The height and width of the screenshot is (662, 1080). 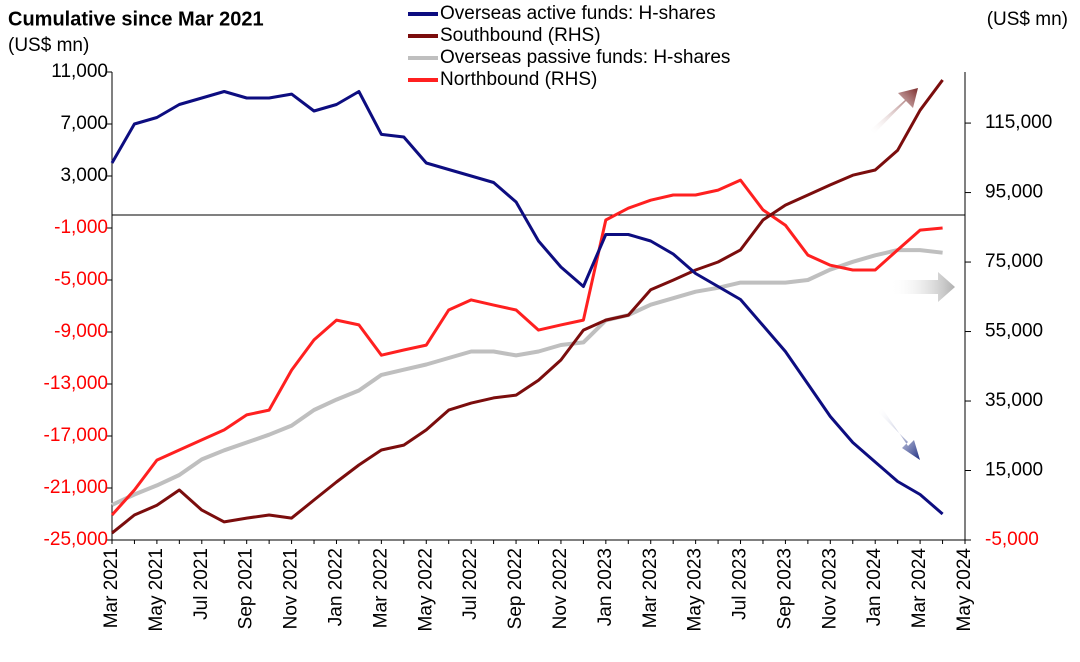 What do you see at coordinates (560, 588) in the screenshot?
I see `x-tick-label: Nov 2022` at bounding box center [560, 588].